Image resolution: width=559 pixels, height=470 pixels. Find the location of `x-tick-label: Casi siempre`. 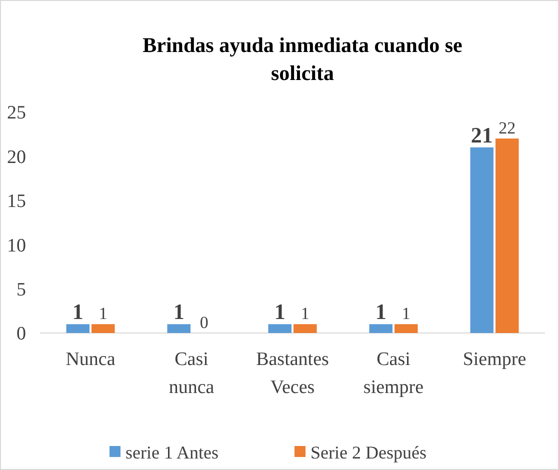

x-tick-label: Casi siempre is located at coordinates (393, 373).